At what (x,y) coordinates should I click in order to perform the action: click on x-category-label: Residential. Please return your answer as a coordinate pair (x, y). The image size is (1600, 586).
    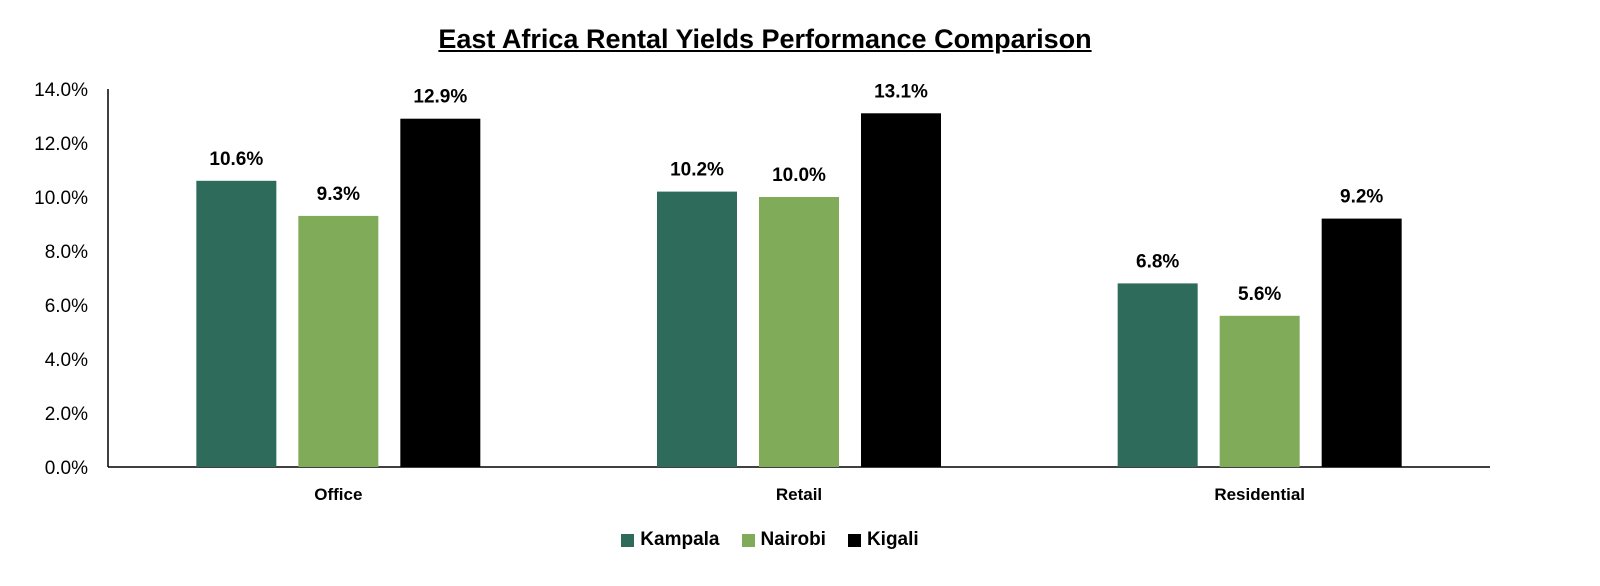
    Looking at the image, I should click on (1259, 494).